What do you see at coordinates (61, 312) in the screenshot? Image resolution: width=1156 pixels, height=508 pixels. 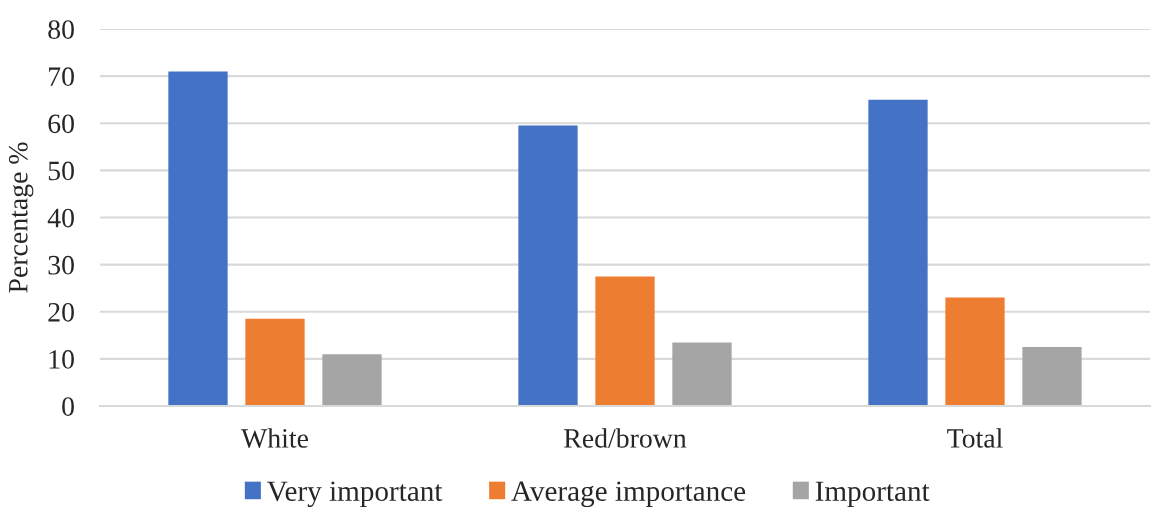 I see `y-tick-label: 20` at bounding box center [61, 312].